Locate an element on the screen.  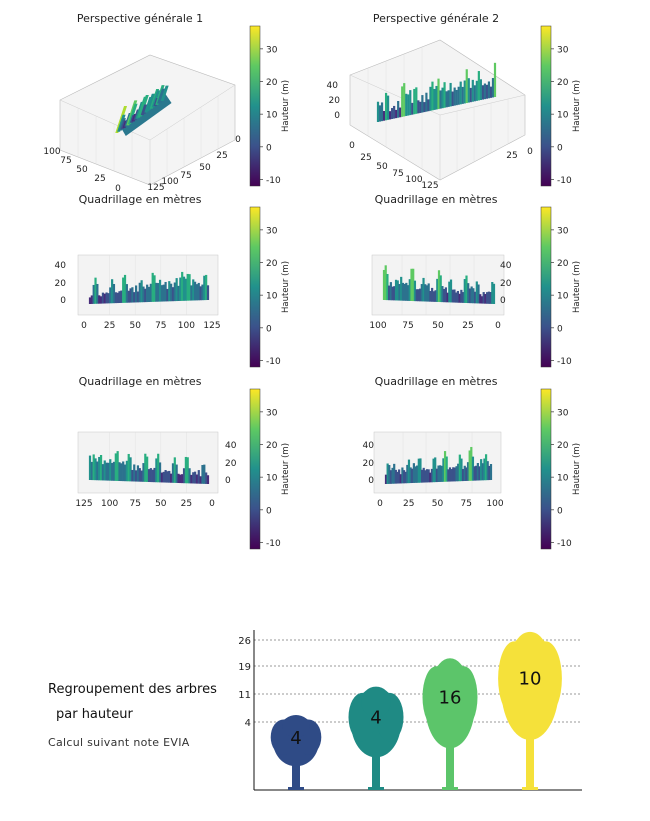
surface-plot: 0 20 40 0 25 50 75 100 125 is located at coordinates (138, 292).